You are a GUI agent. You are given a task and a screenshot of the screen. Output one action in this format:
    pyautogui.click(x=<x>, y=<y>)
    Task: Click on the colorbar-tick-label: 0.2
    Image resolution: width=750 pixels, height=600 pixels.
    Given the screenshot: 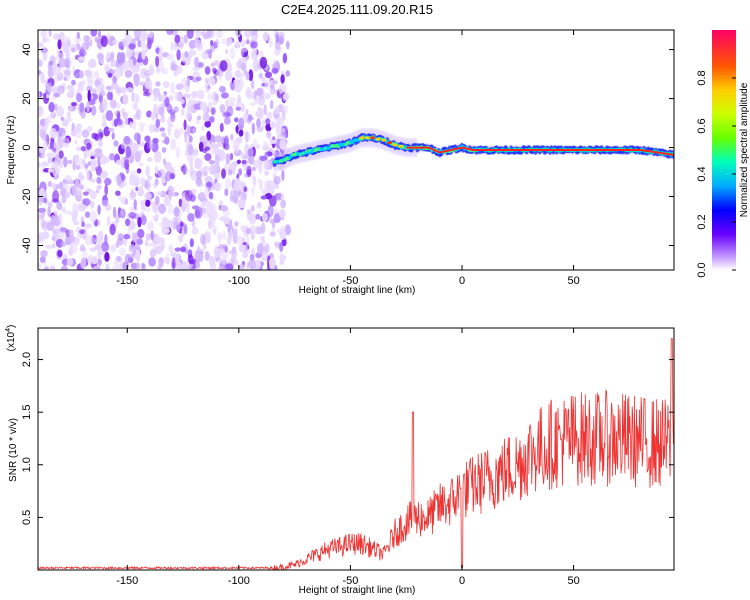 What is the action you would take?
    pyautogui.click(x=702, y=221)
    